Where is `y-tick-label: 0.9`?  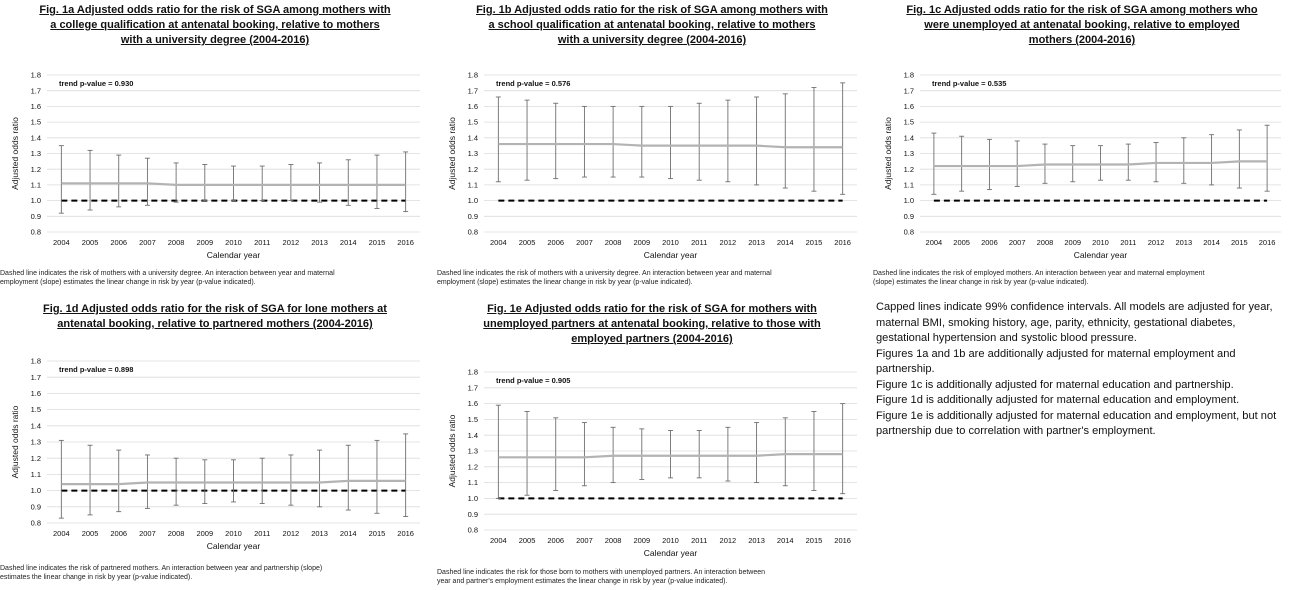 y-tick-label: 0.9 is located at coordinates (473, 514).